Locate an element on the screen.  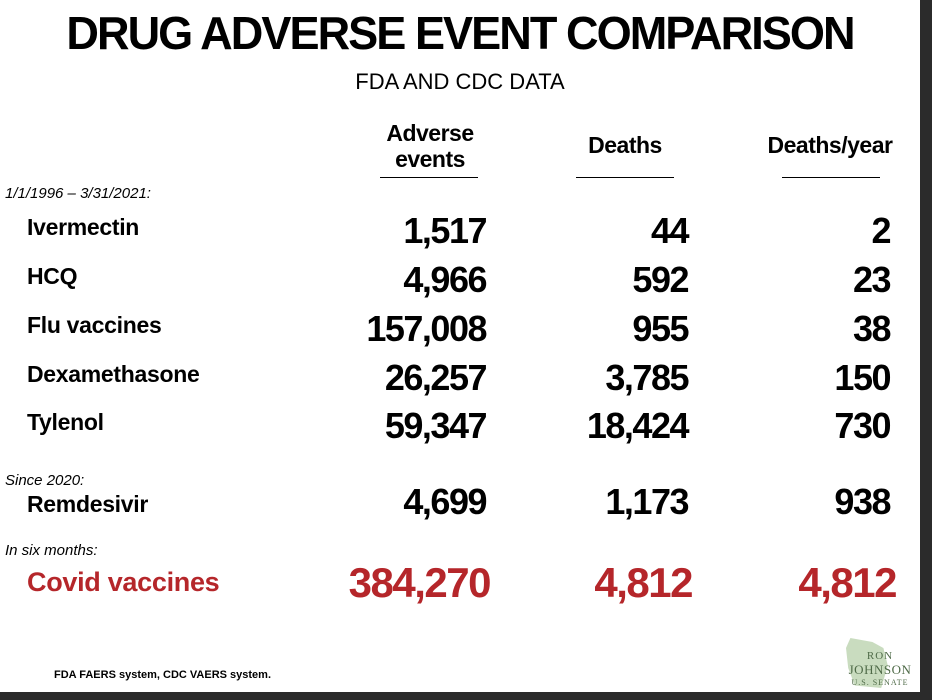
value-deaths-per-year: 730 is located at coordinates (862, 425).